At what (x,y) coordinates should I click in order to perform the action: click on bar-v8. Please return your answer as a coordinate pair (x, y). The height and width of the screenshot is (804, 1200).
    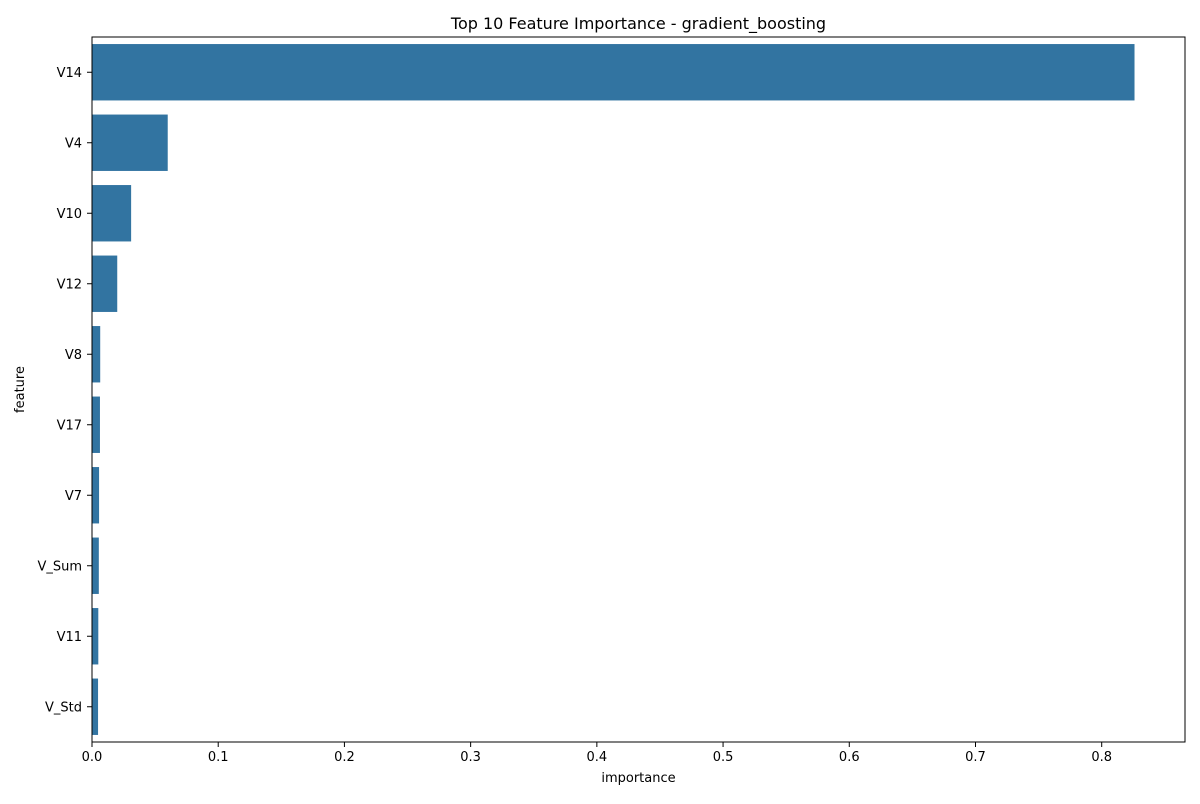
    Looking at the image, I should click on (96, 354).